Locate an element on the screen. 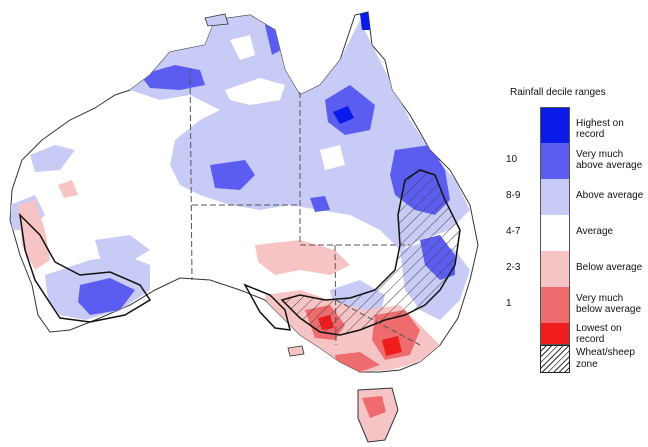 The width and height of the screenshot is (648, 447). region-average-gulf is located at coordinates (242, 47).